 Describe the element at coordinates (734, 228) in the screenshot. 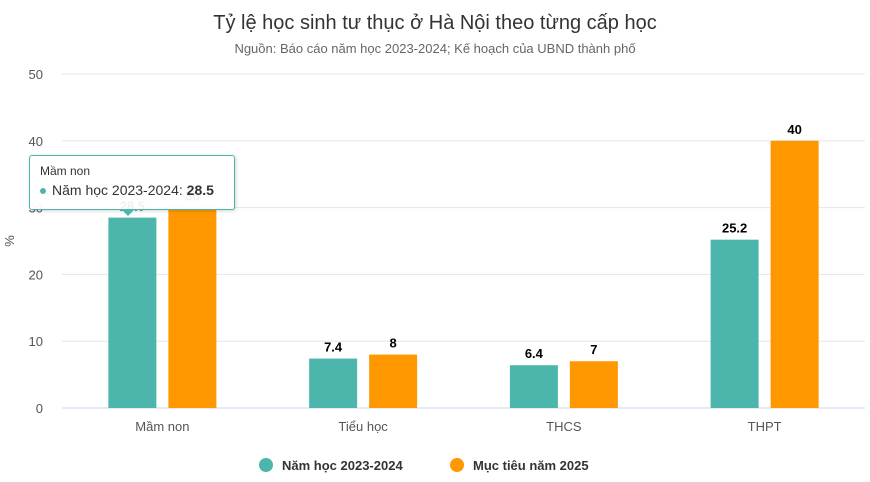

I see `data-label: 25.2` at that location.